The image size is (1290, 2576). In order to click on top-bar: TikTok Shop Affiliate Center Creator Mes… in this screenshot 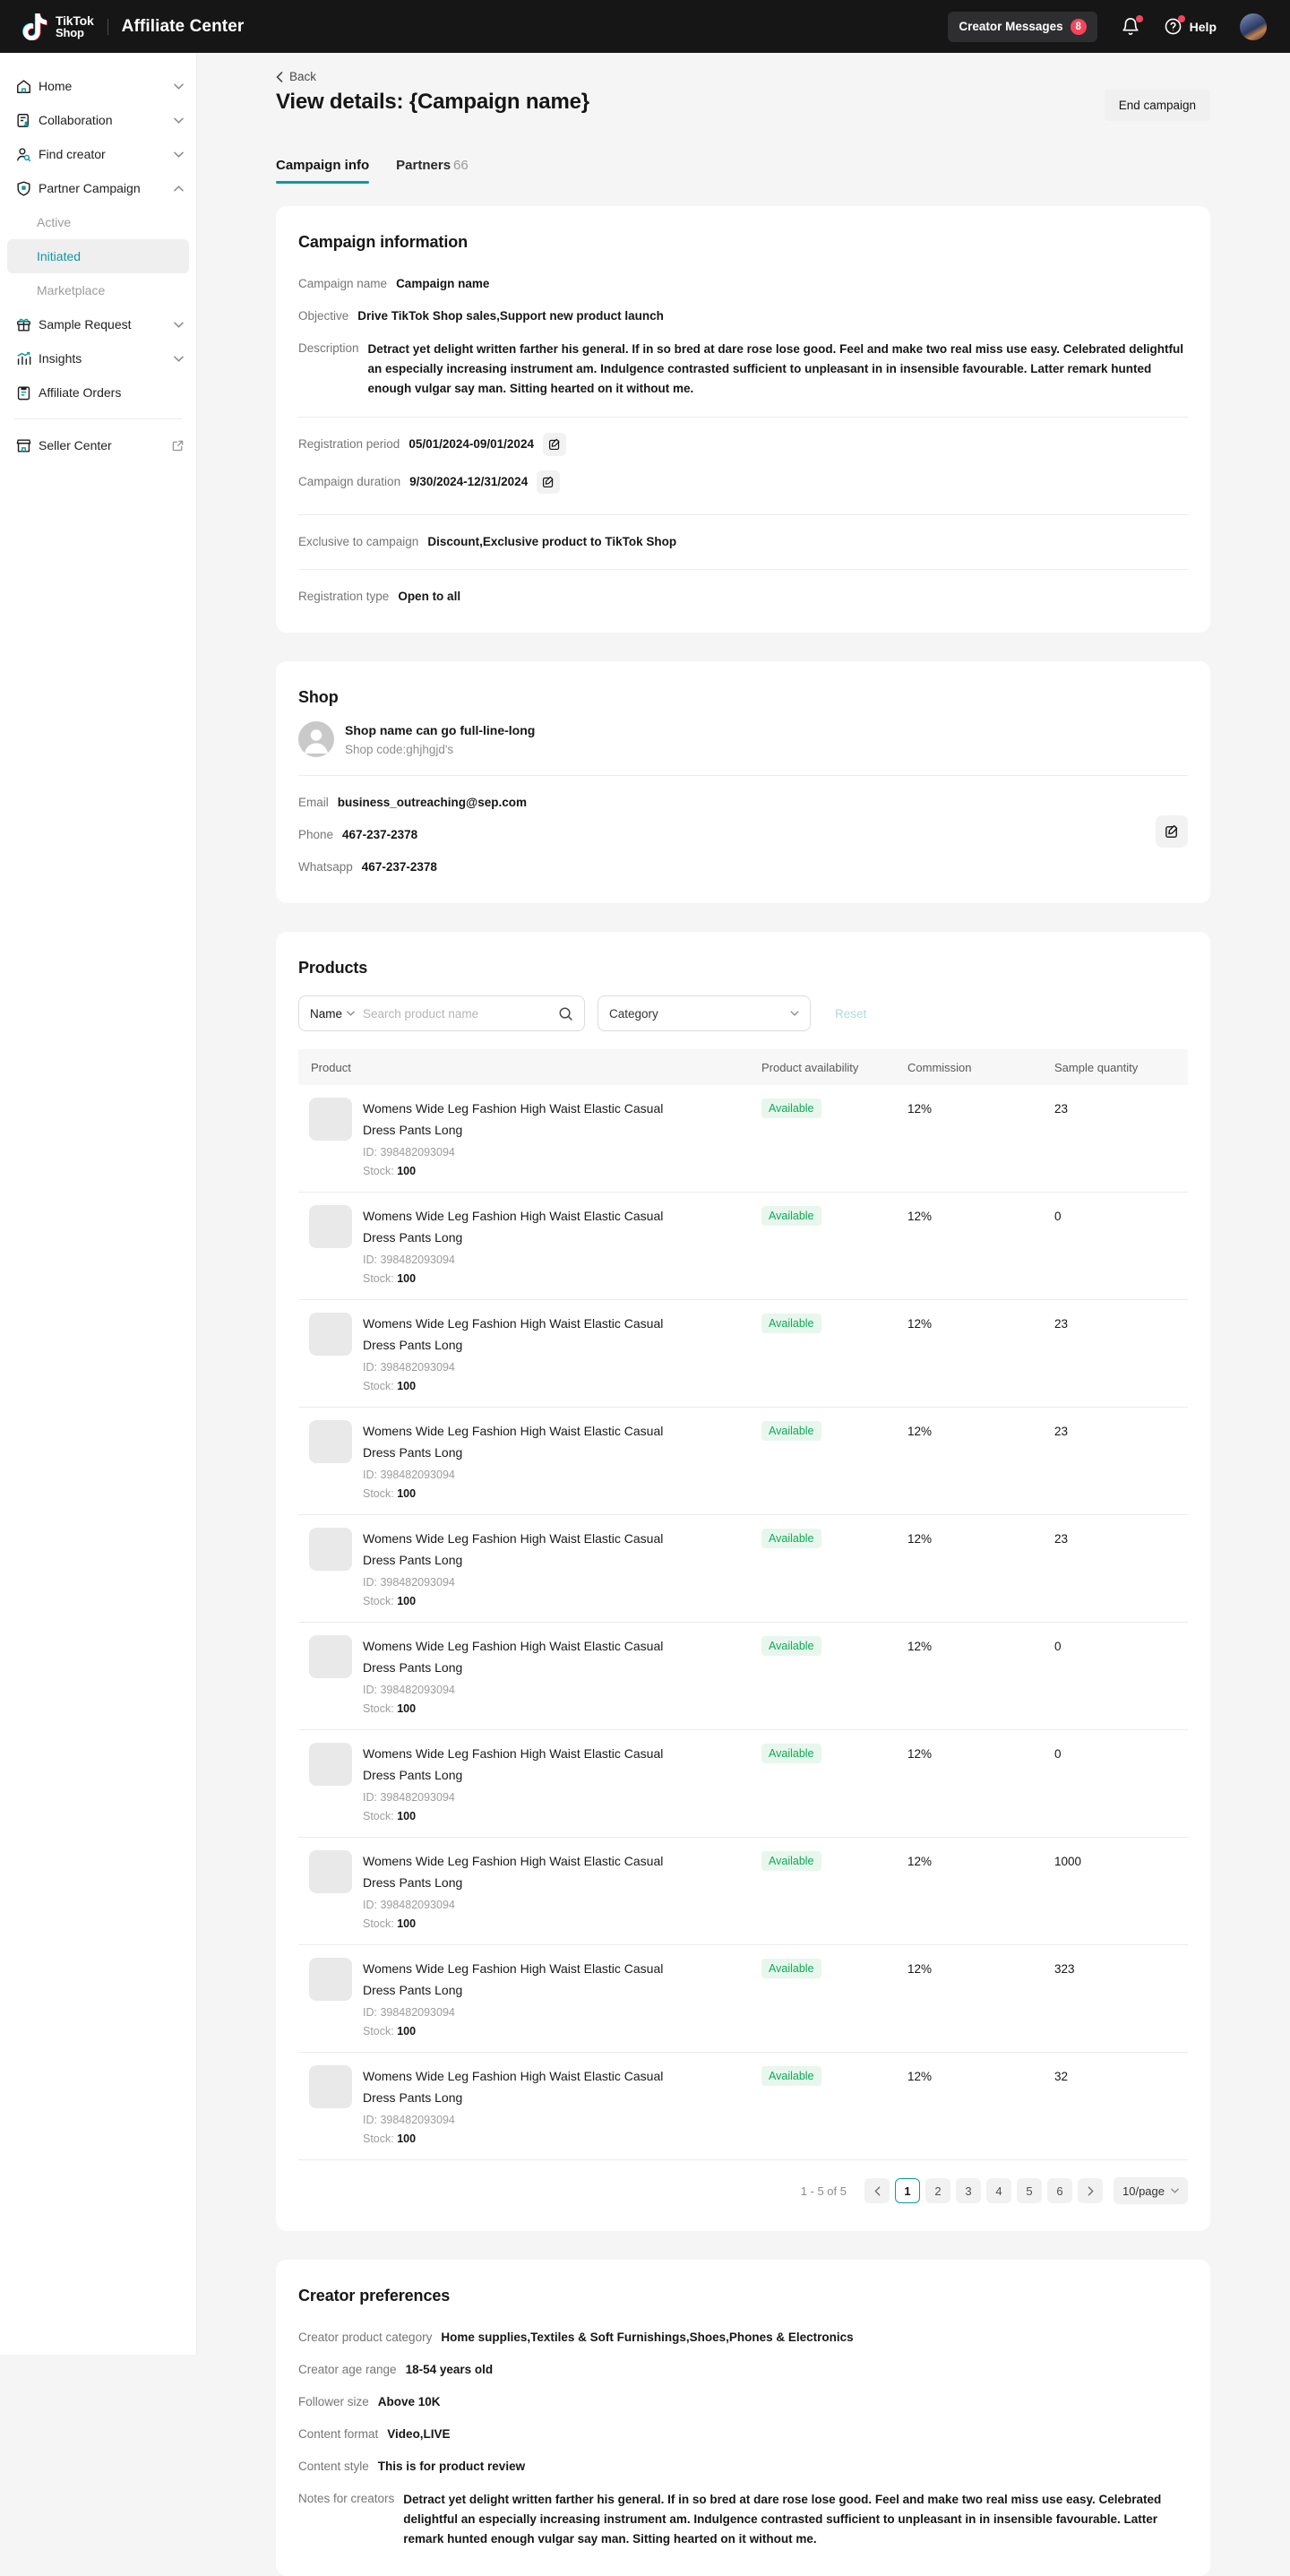, I will do `click(645, 26)`.